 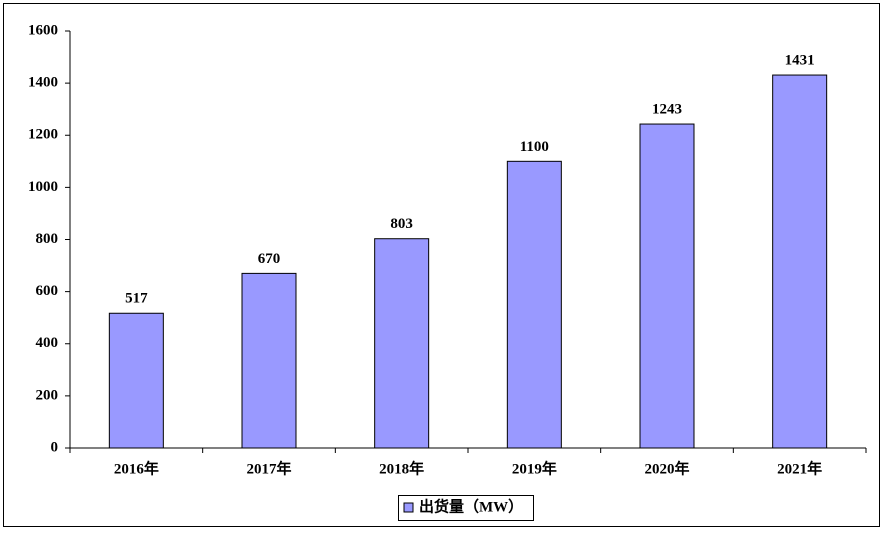 What do you see at coordinates (47, 239) in the screenshot?
I see `y-tick-label: 800` at bounding box center [47, 239].